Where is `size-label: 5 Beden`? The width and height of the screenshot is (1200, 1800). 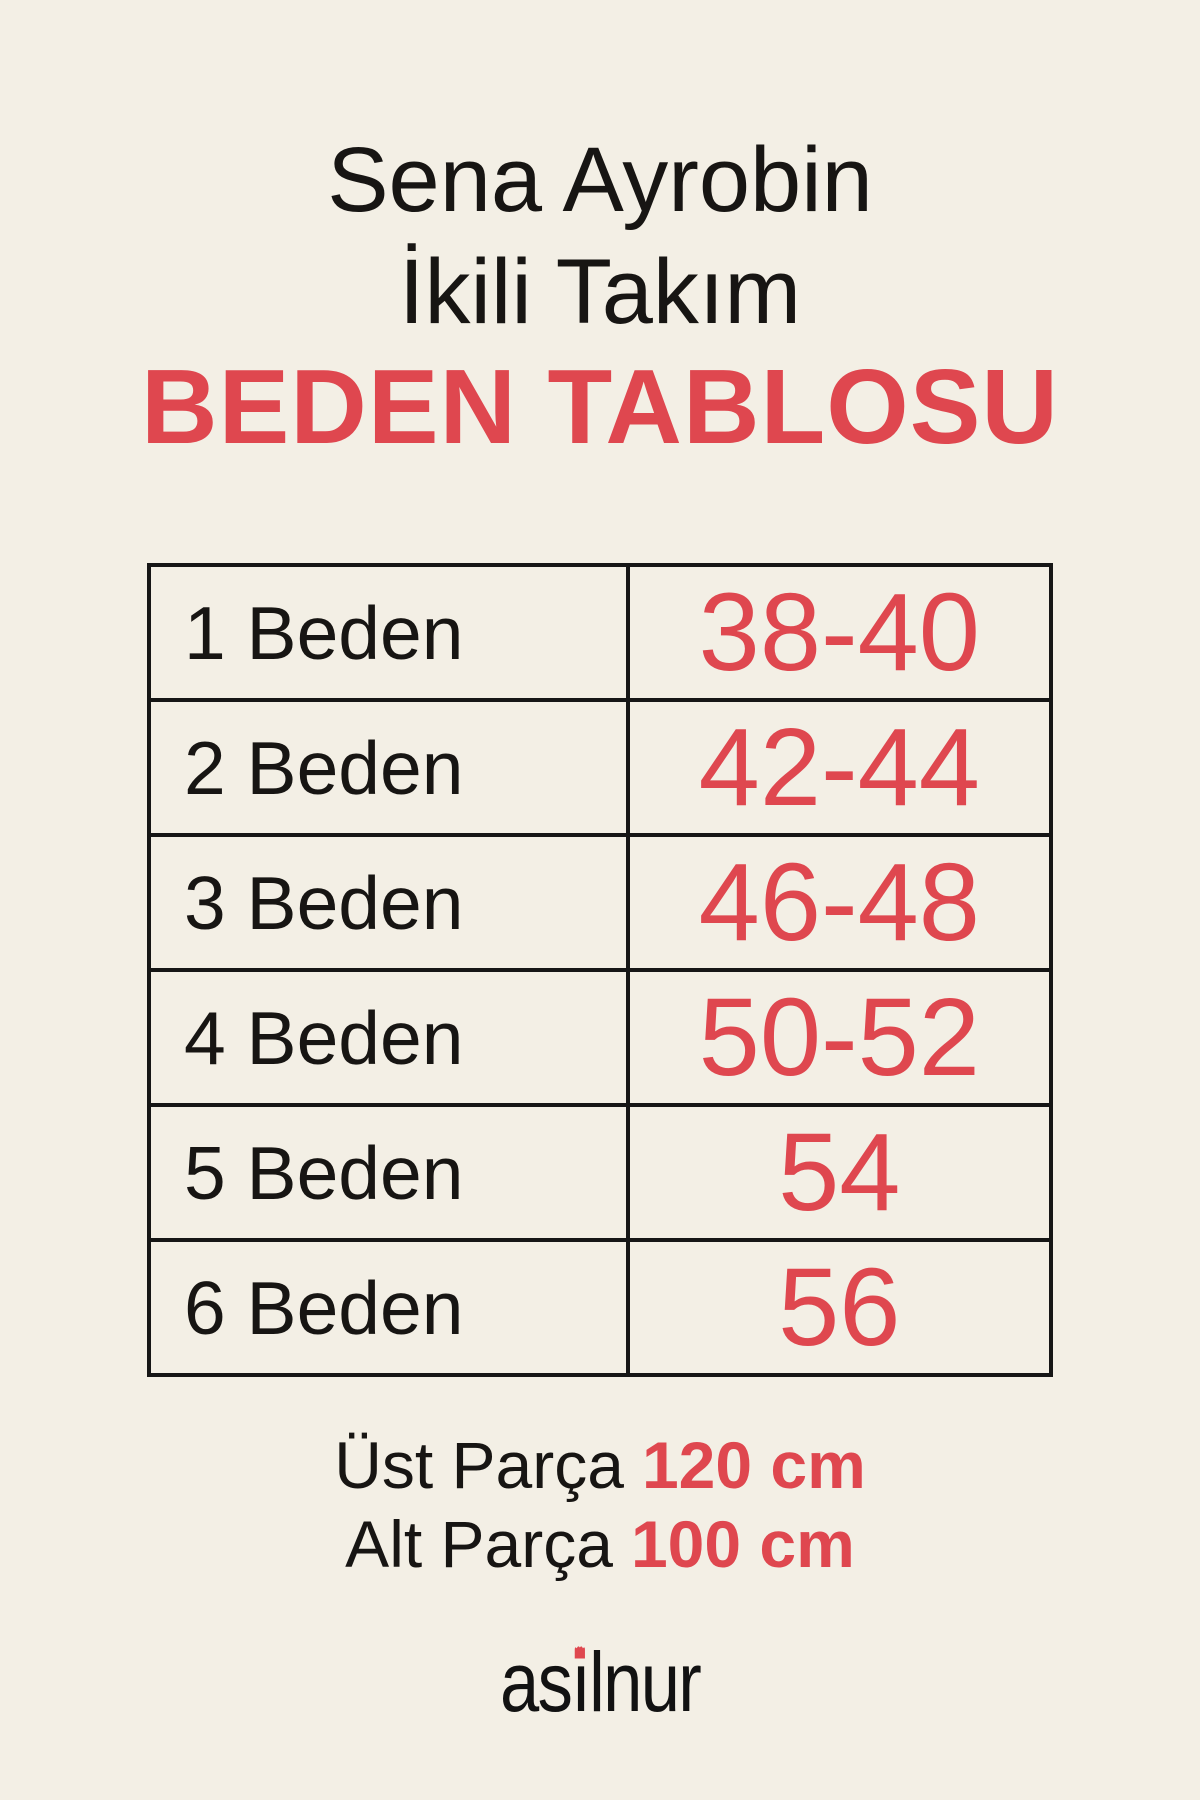
size-label: 5 Beden is located at coordinates (390, 1172).